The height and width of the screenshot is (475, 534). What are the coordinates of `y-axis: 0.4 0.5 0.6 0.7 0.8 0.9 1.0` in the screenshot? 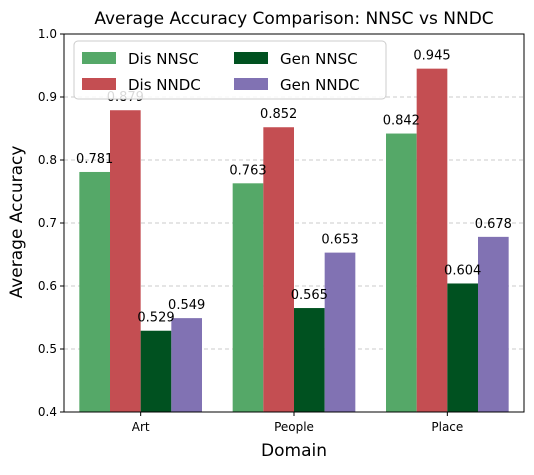 It's located at (51, 223).